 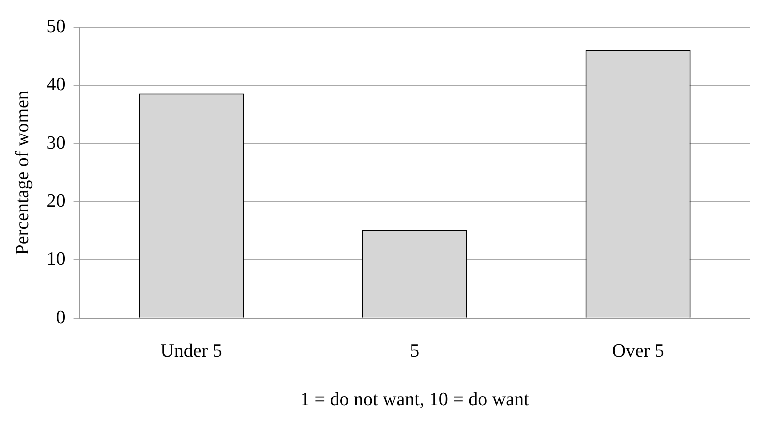 I want to click on y-tick-label: 0, so click(x=61, y=317).